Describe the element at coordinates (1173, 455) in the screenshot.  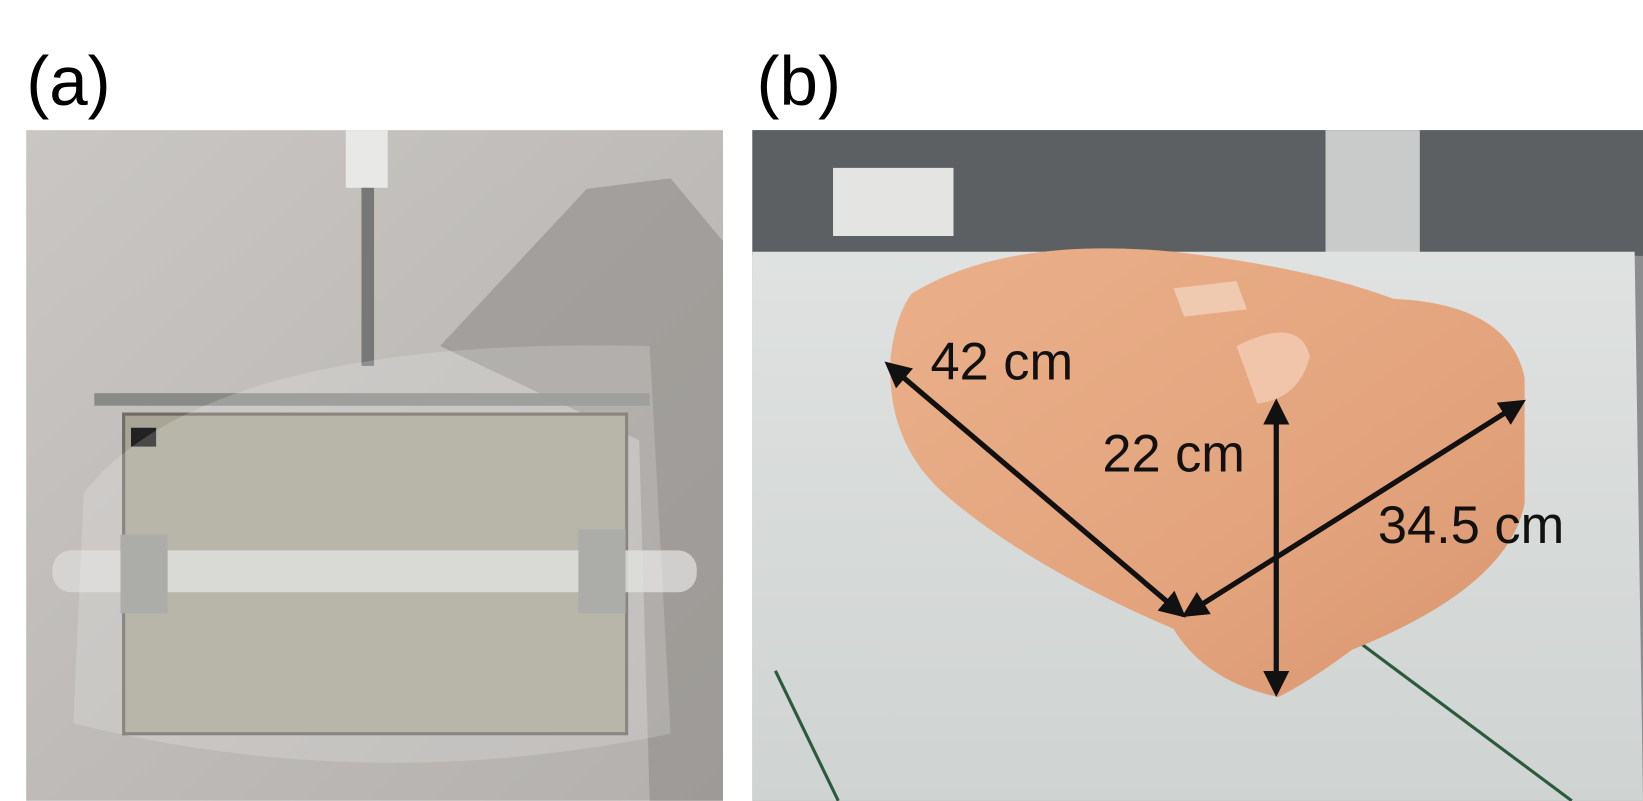
I see `dimension-label: 22 cm` at that location.